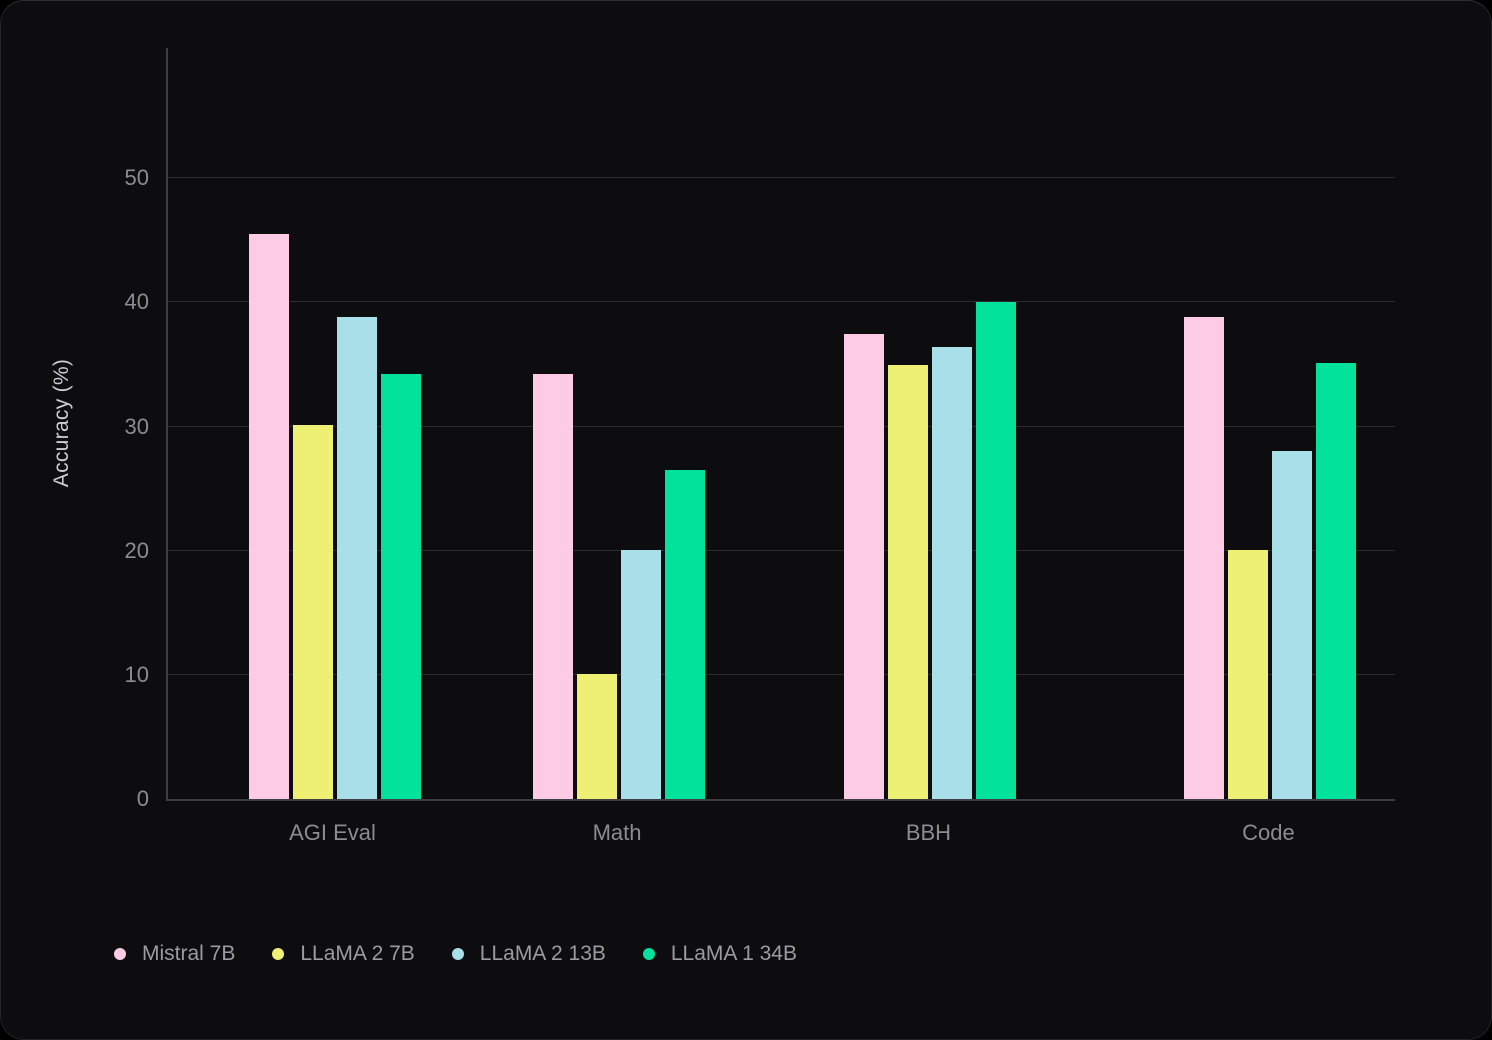 Image resolution: width=1492 pixels, height=1040 pixels. I want to click on bar-llama-1-34b-math, so click(685, 634).